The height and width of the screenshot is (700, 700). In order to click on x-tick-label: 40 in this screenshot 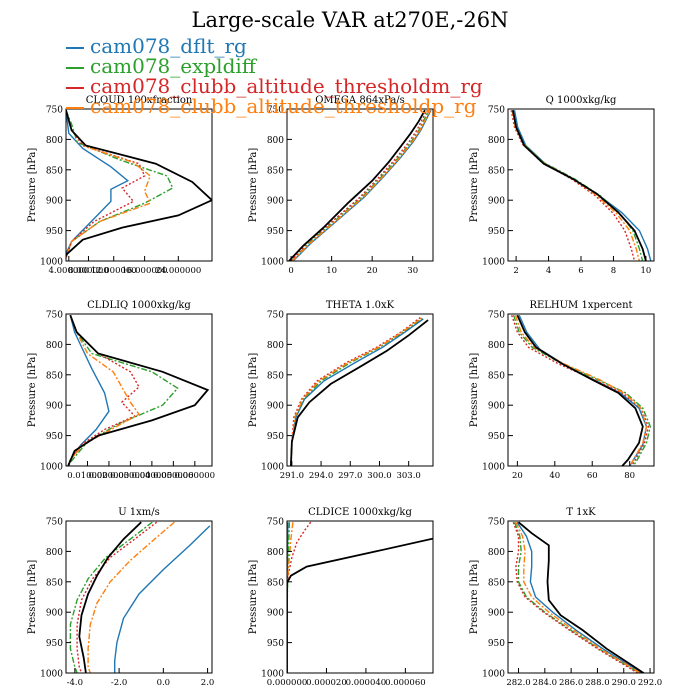, I will do `click(554, 476)`.